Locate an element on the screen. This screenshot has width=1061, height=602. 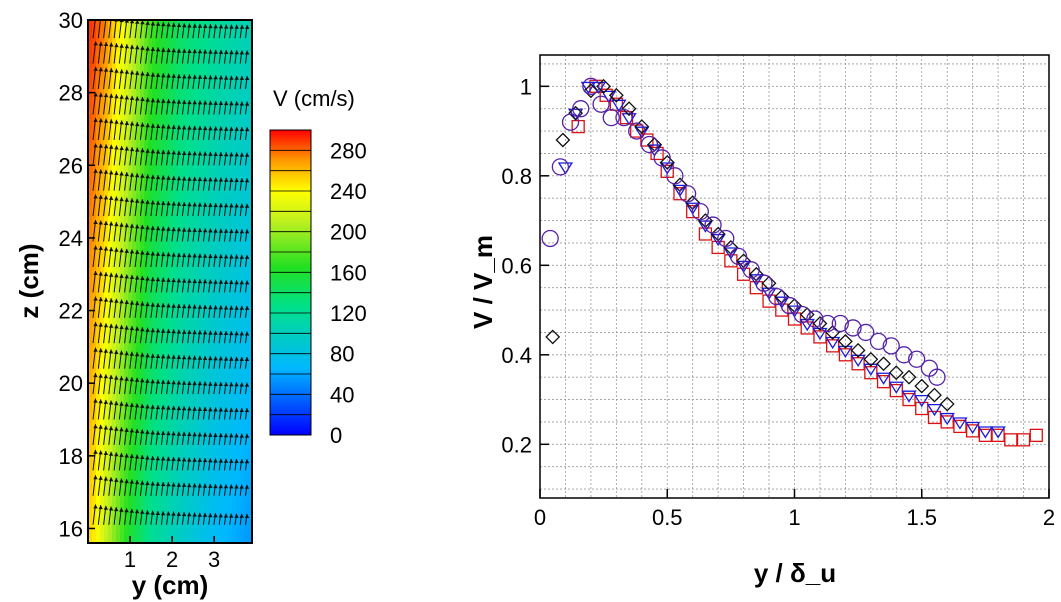
colorbar-title: V (cm/s) is located at coordinates (314, 98).